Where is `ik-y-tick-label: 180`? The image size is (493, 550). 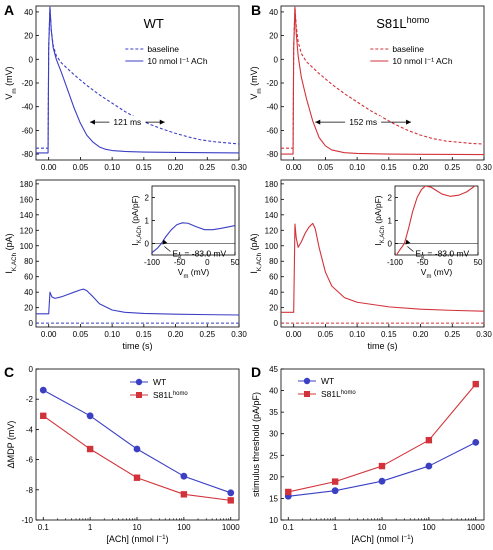
ik-y-tick-label: 180 is located at coordinates (272, 184).